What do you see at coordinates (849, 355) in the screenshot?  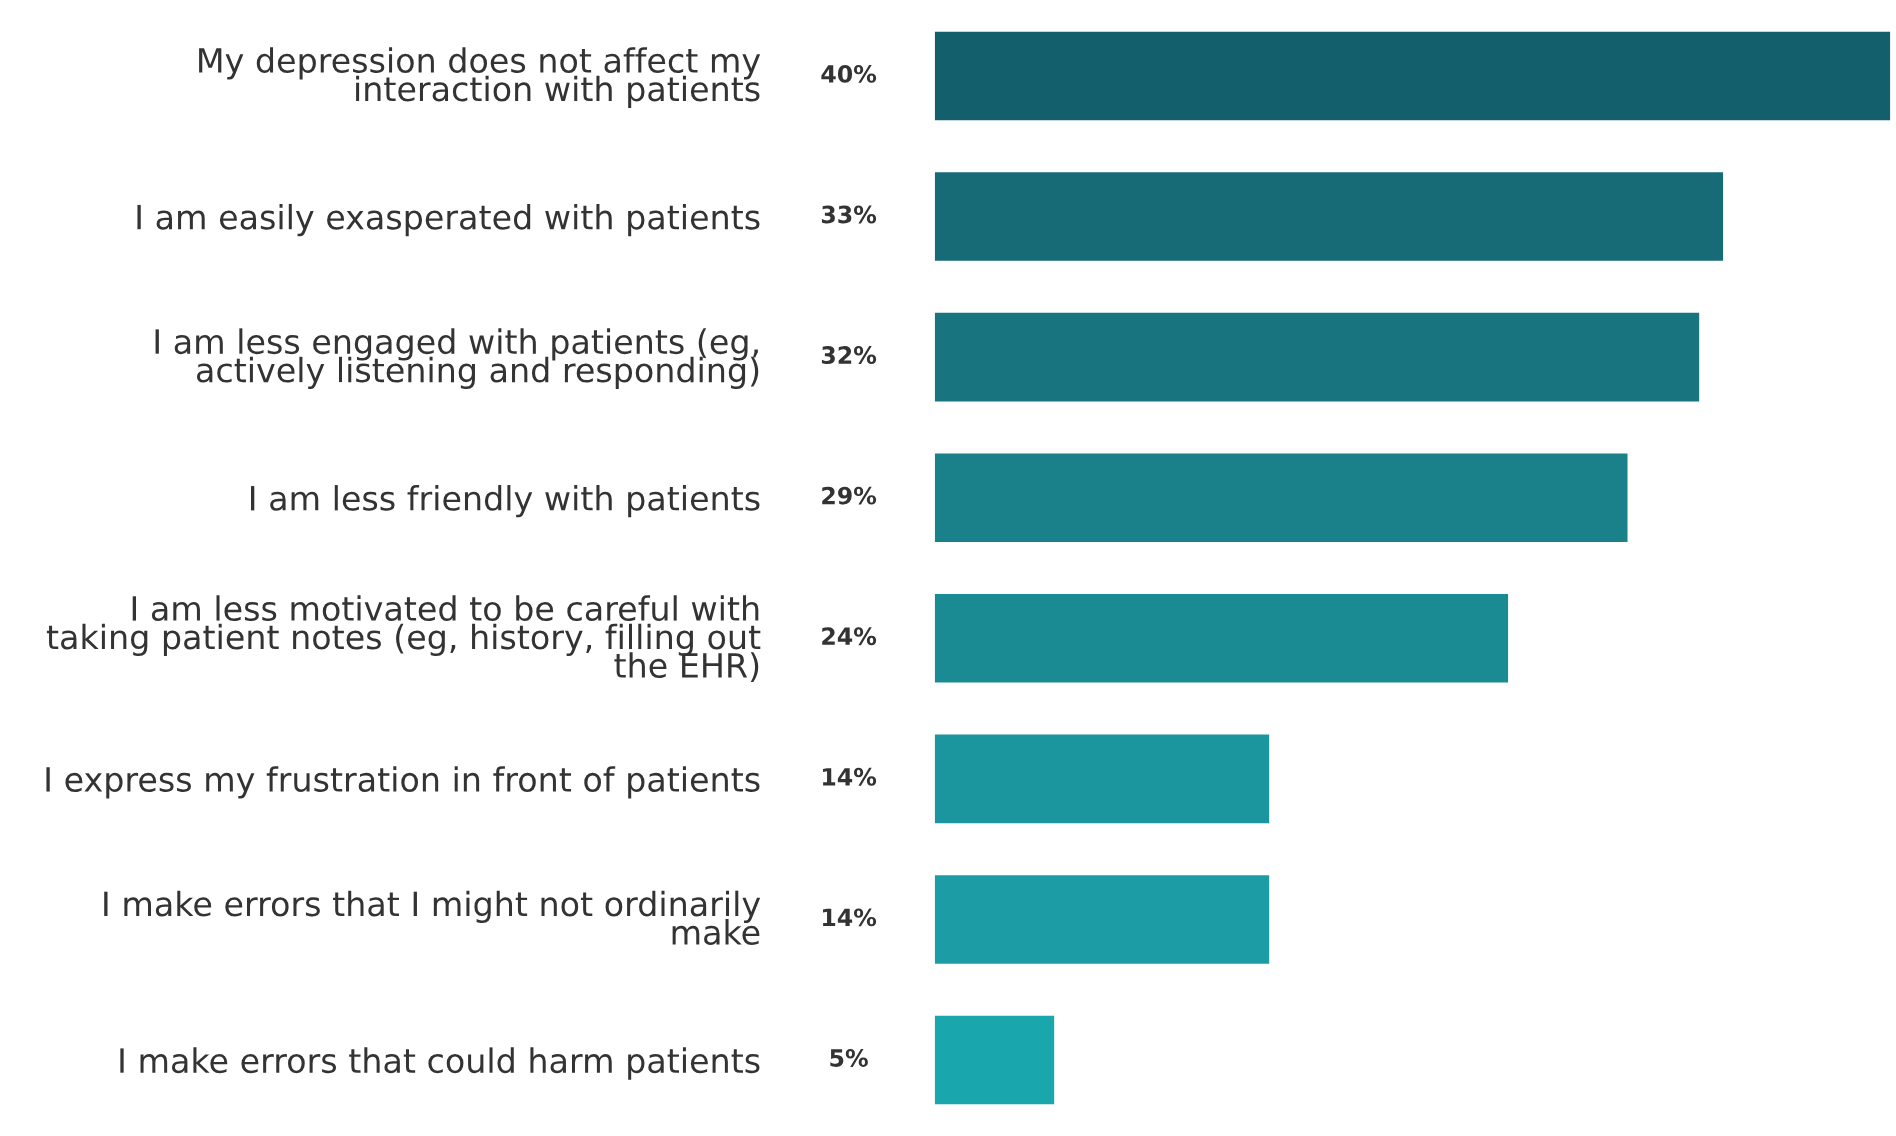 I see `data-label: 32%` at bounding box center [849, 355].